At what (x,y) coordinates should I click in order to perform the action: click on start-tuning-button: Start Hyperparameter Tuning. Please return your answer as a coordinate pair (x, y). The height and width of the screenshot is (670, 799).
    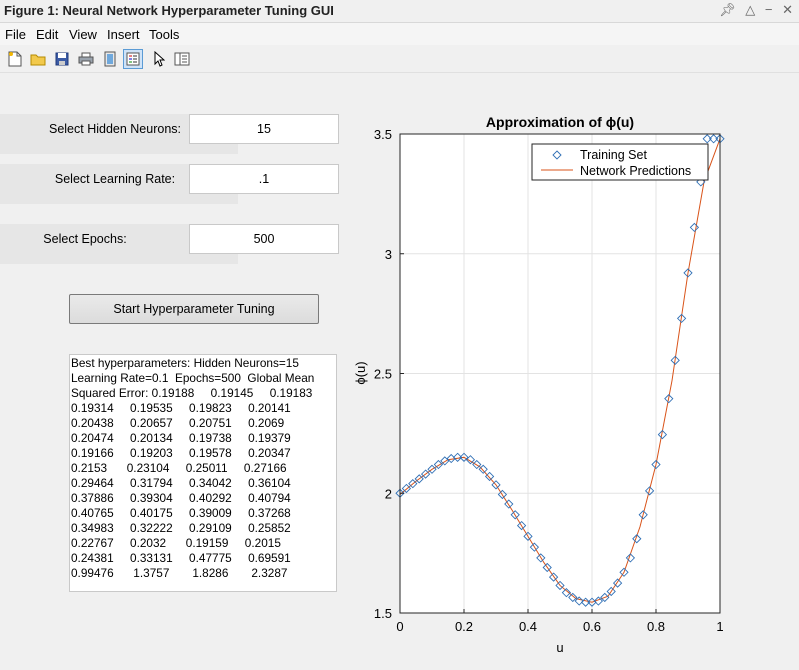
    Looking at the image, I should click on (194, 309).